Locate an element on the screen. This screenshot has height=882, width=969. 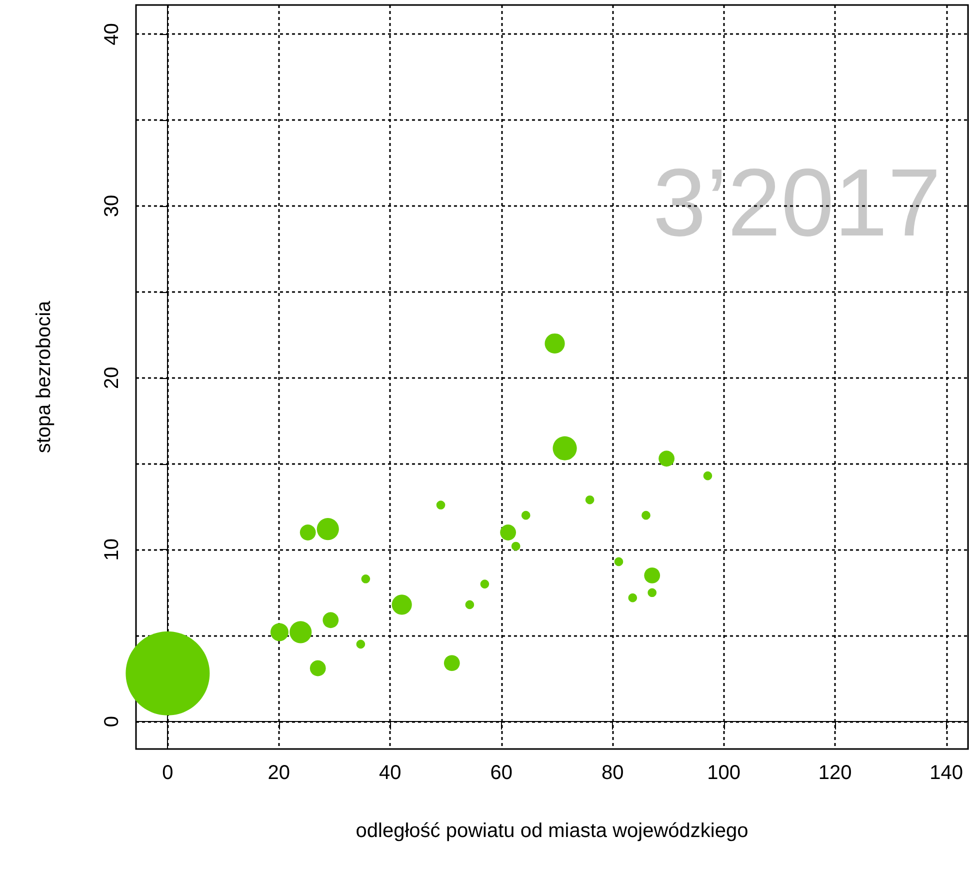
x-tick-label: 40 is located at coordinates (390, 773).